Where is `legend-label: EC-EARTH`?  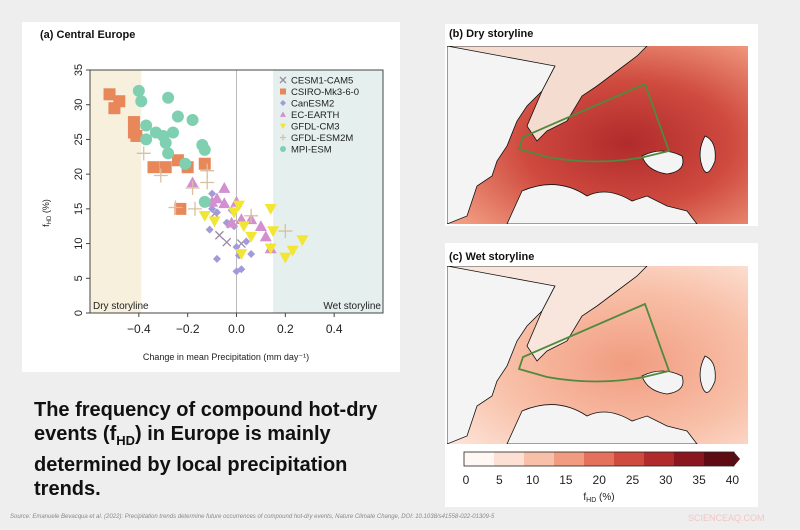
legend-label: EC-EARTH is located at coordinates (315, 115).